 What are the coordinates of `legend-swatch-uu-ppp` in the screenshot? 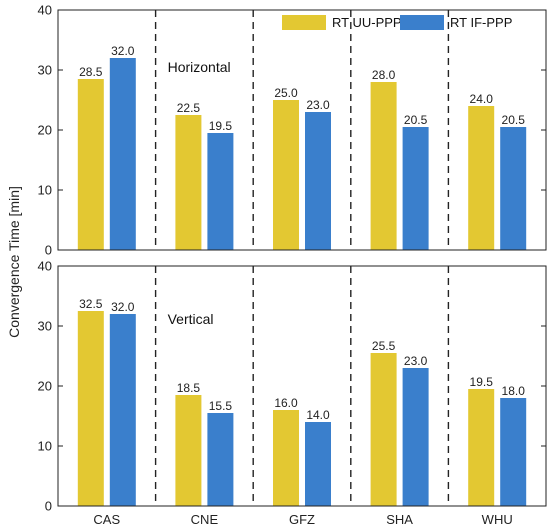 It's located at (304, 22).